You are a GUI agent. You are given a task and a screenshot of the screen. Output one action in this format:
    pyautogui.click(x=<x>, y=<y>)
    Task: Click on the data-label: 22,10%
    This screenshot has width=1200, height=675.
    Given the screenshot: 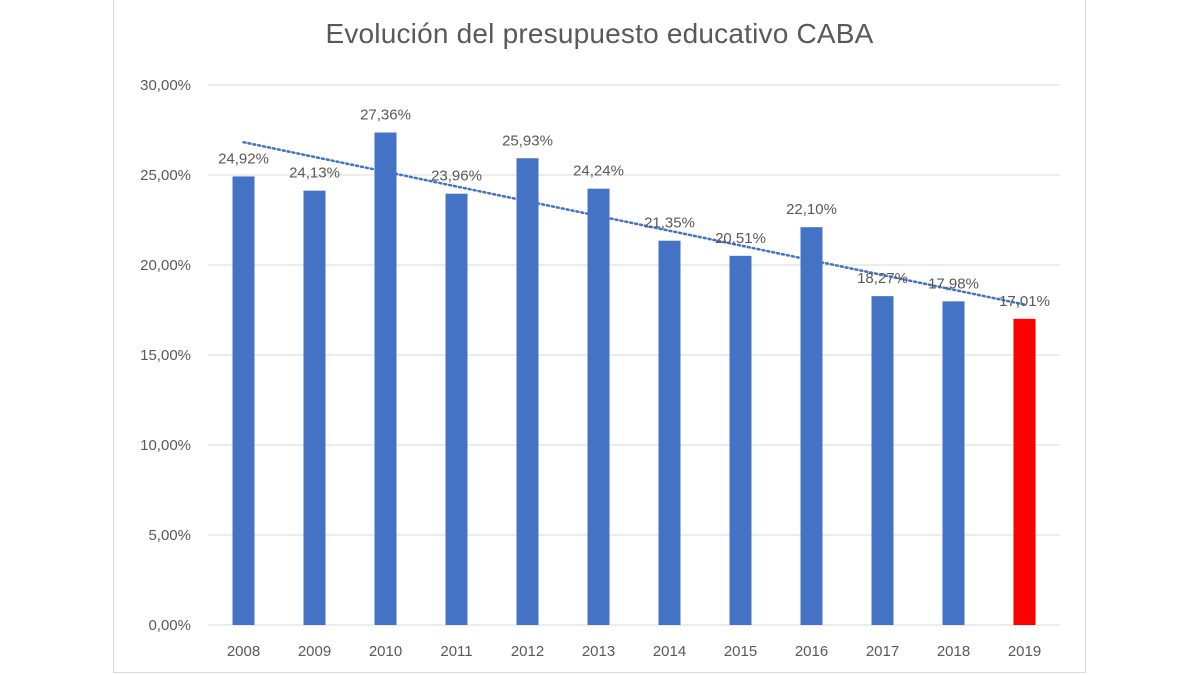 What is the action you would take?
    pyautogui.click(x=811, y=209)
    